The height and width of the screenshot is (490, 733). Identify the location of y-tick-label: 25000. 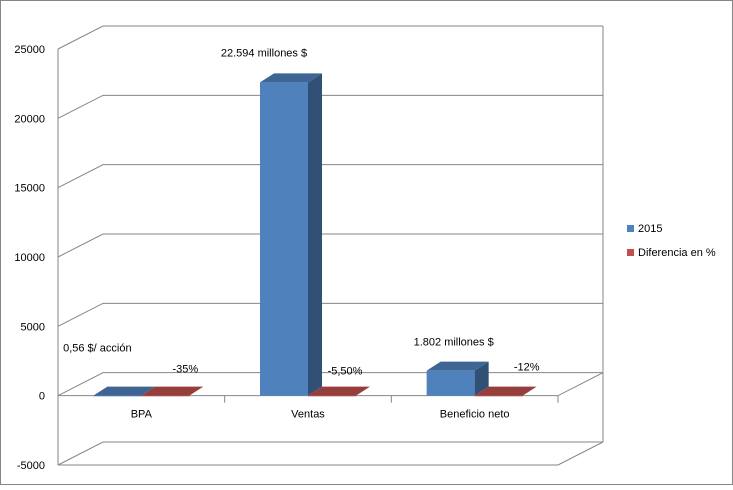
(29, 50).